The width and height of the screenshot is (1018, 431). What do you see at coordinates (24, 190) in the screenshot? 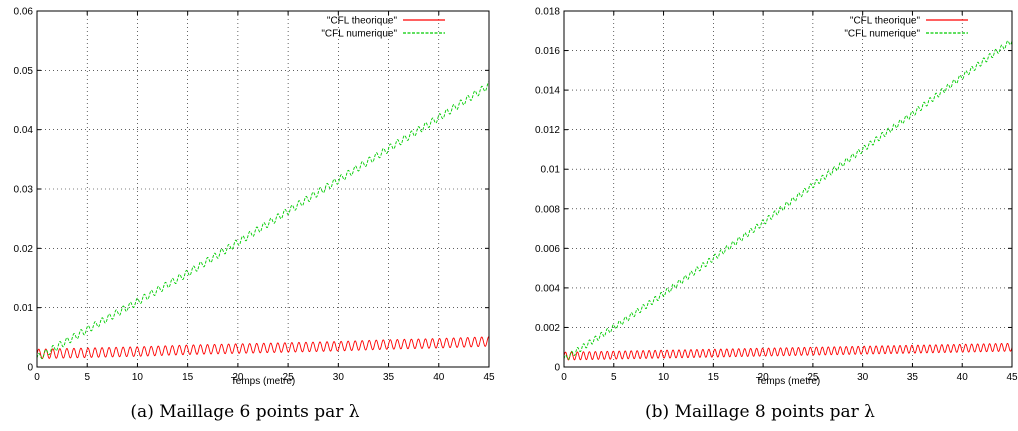
I see `y-tick-label: 0.03` at bounding box center [24, 190].